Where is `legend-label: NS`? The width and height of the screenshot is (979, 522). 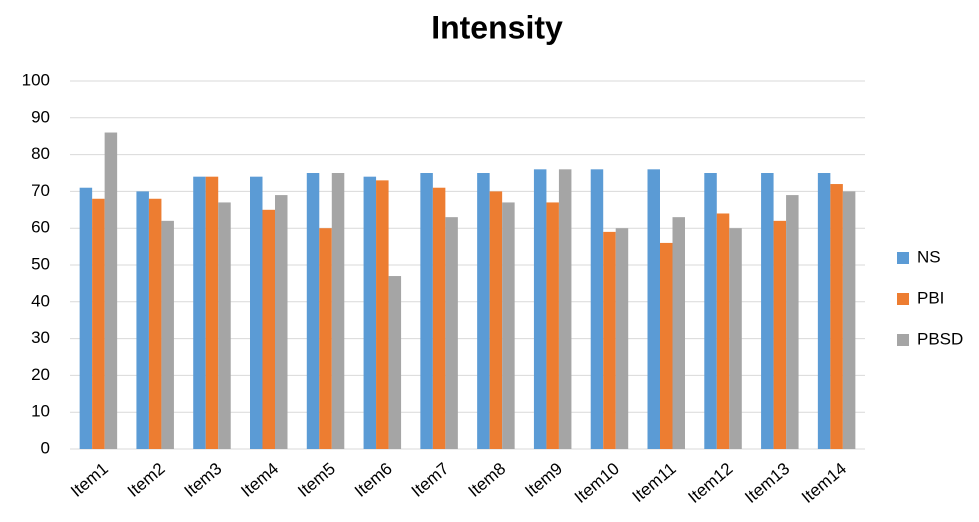 legend-label: NS is located at coordinates (929, 256).